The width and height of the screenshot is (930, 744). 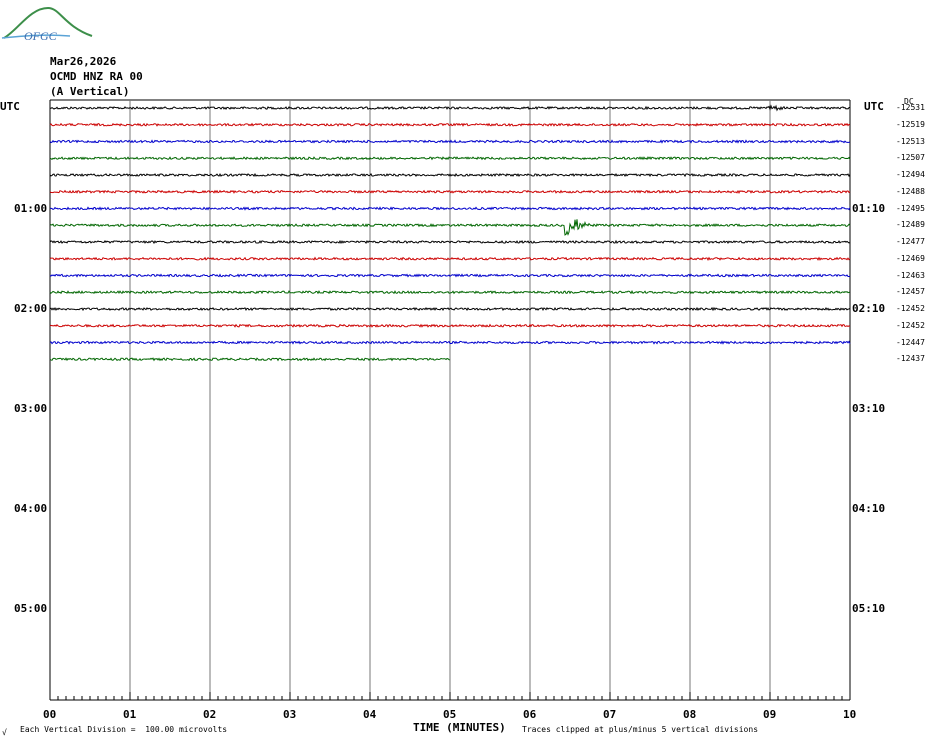 I want to click on logo-text: OFGC, so click(x=41, y=36).